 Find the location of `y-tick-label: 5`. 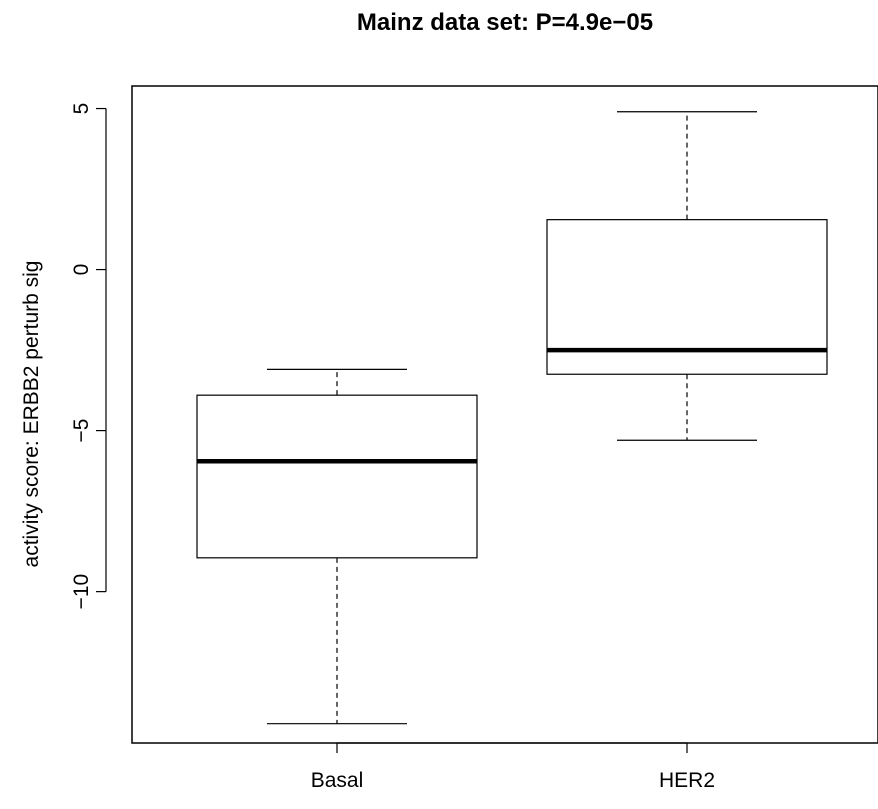

y-tick-label: 5 is located at coordinates (81, 109).